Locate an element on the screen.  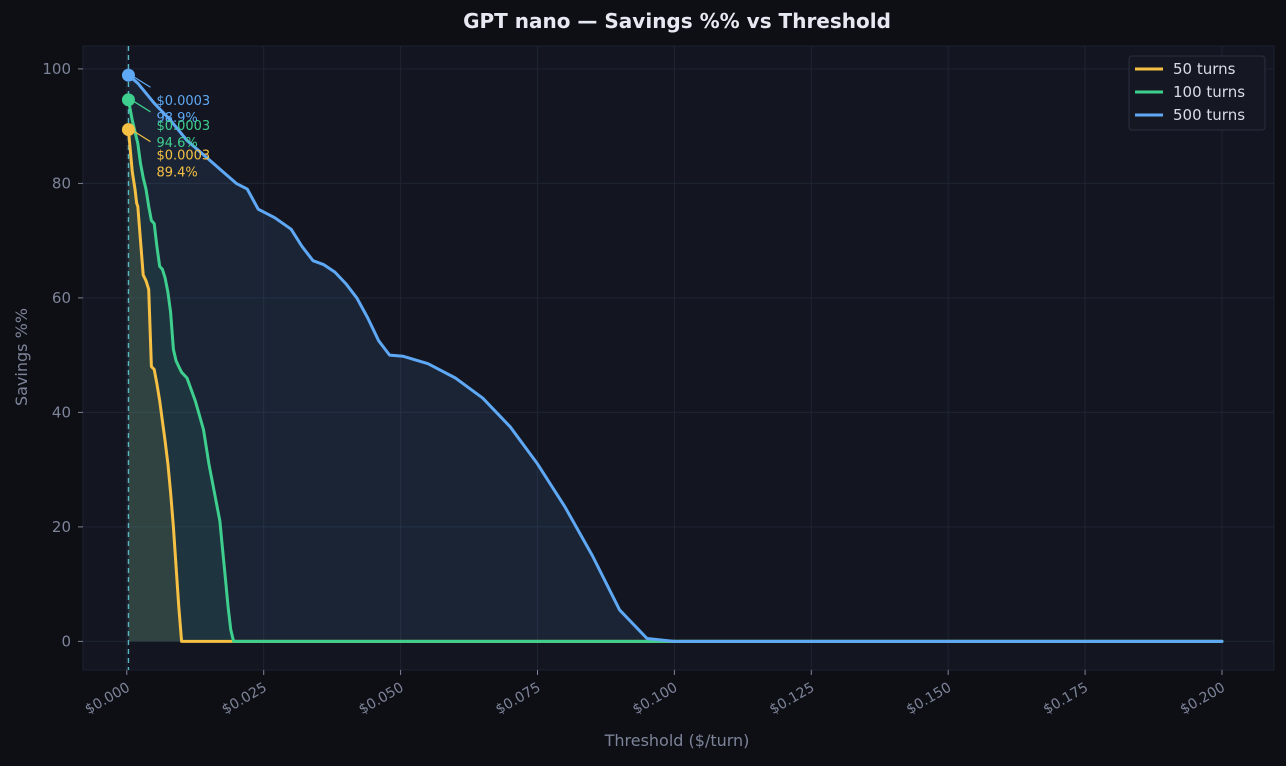
legend-label: 50 turns is located at coordinates (1204, 69).